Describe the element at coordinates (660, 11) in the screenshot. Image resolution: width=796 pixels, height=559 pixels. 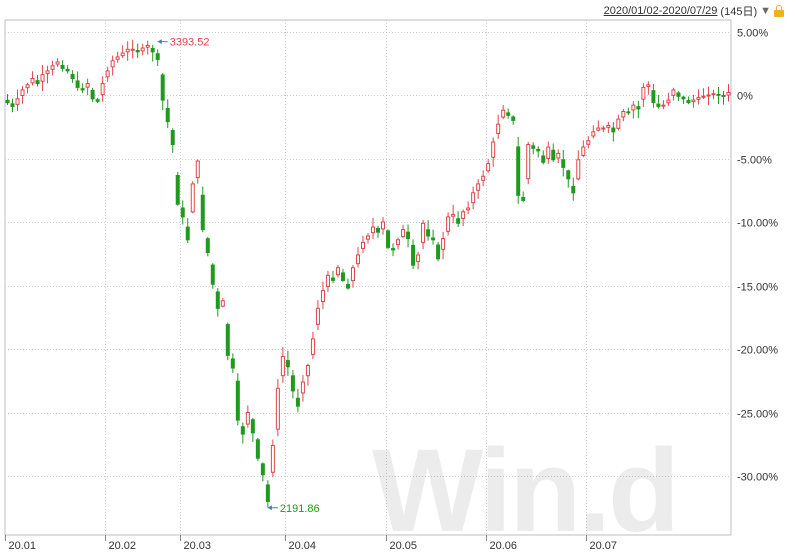
I see `date-range-selector: 2020/01/02-2020/07/29` at that location.